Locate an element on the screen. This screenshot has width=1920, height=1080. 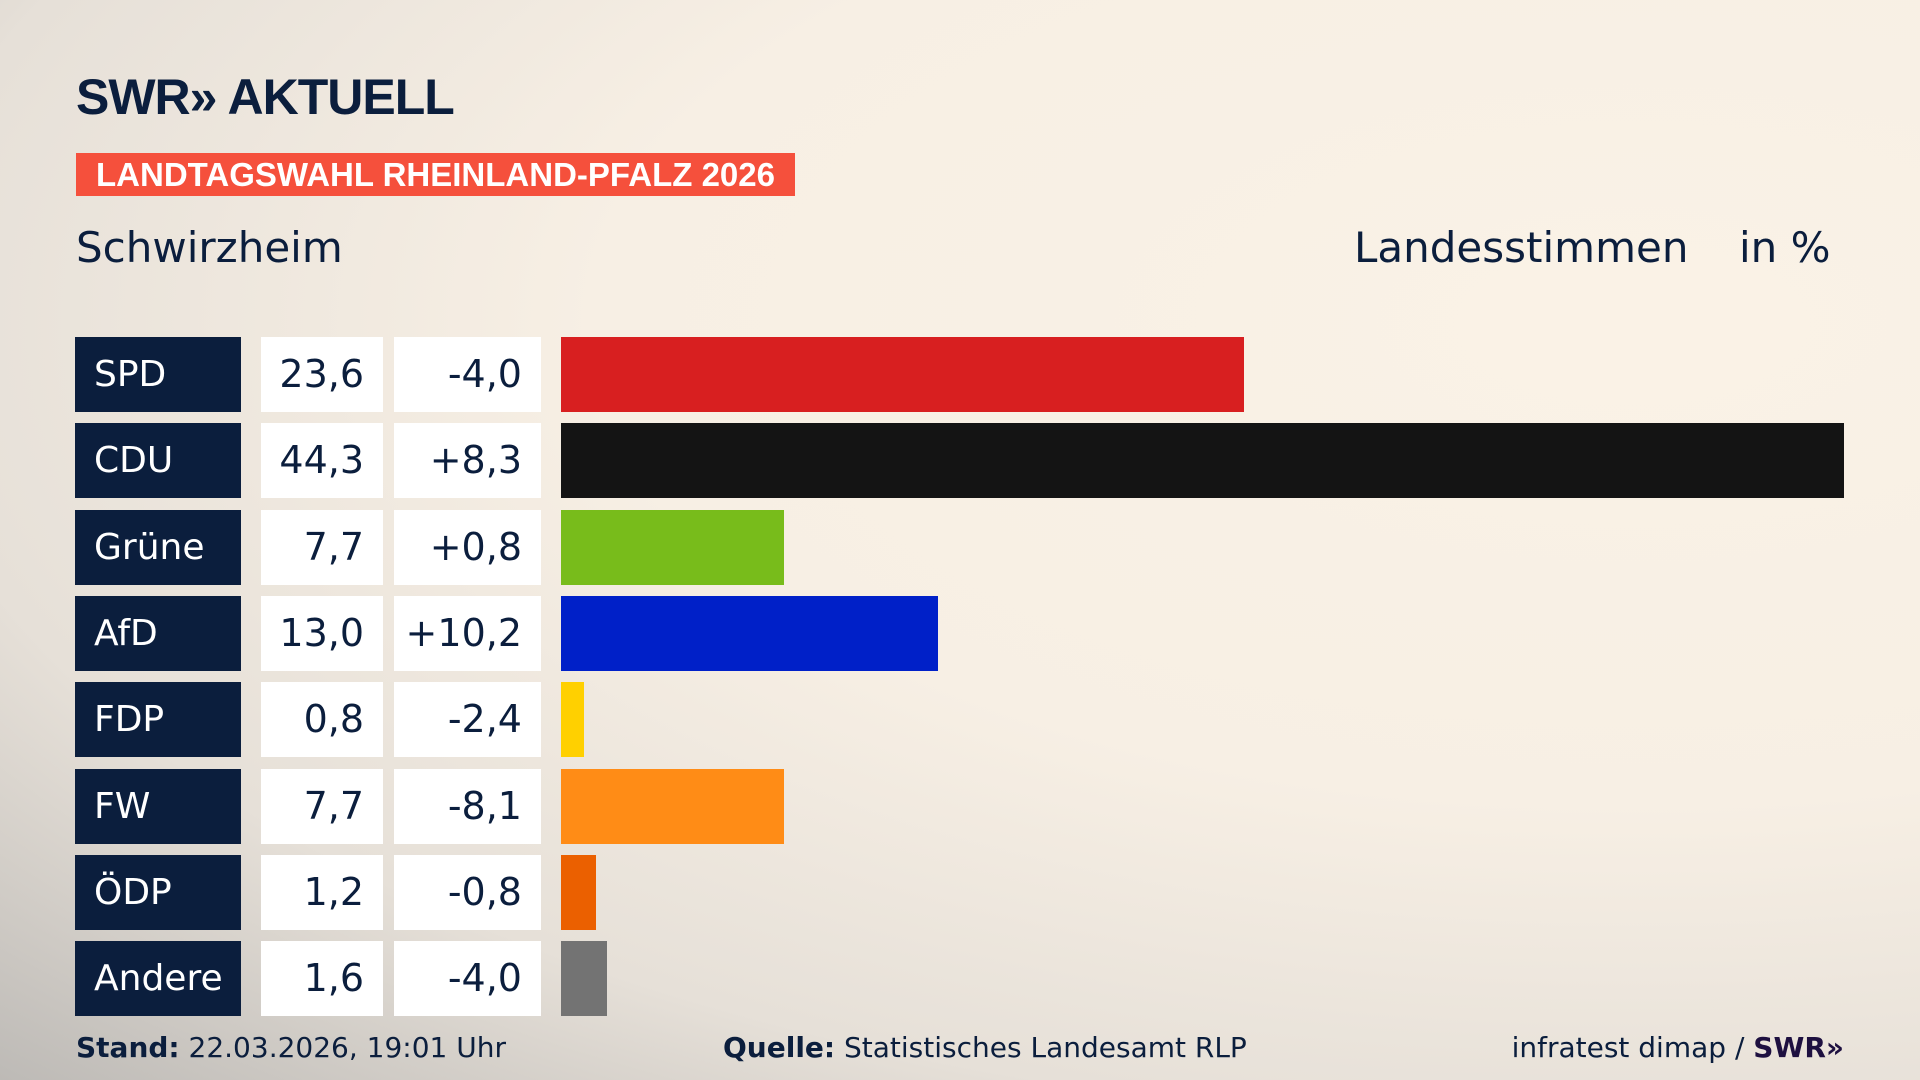
credit-text: infratest dimap / is located at coordinates (1628, 1047).